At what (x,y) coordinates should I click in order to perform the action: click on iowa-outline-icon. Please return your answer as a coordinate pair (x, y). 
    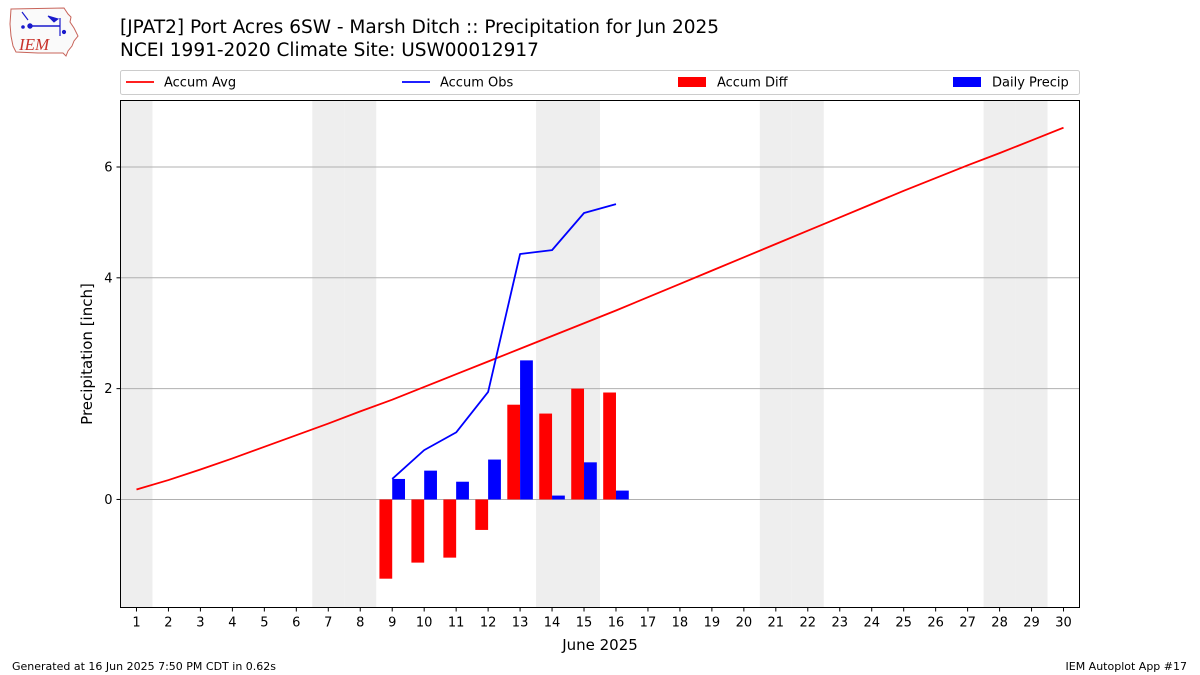
    Looking at the image, I should click on (44, 32).